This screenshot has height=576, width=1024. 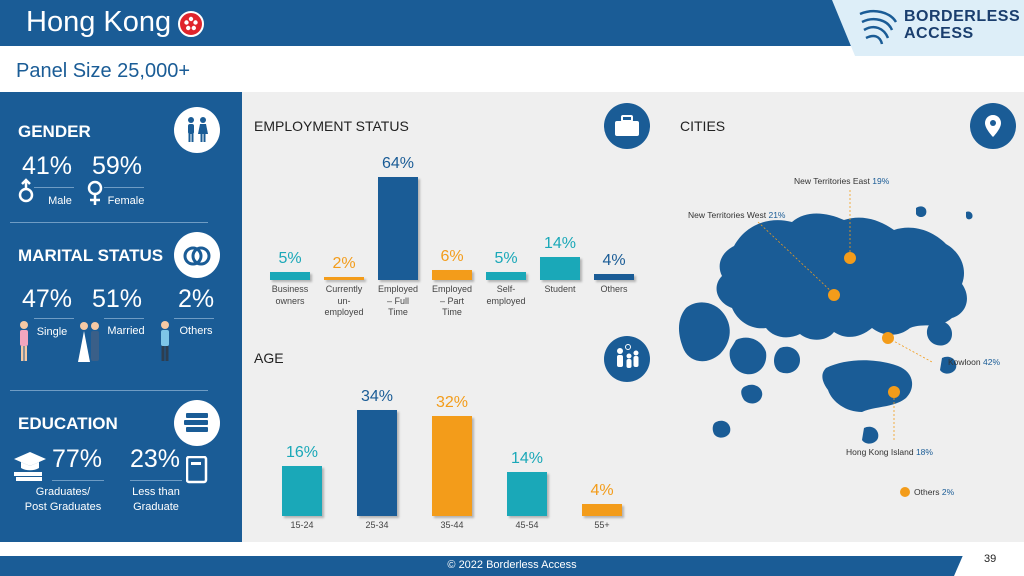 I want to click on kowloon-marker, so click(x=888, y=338).